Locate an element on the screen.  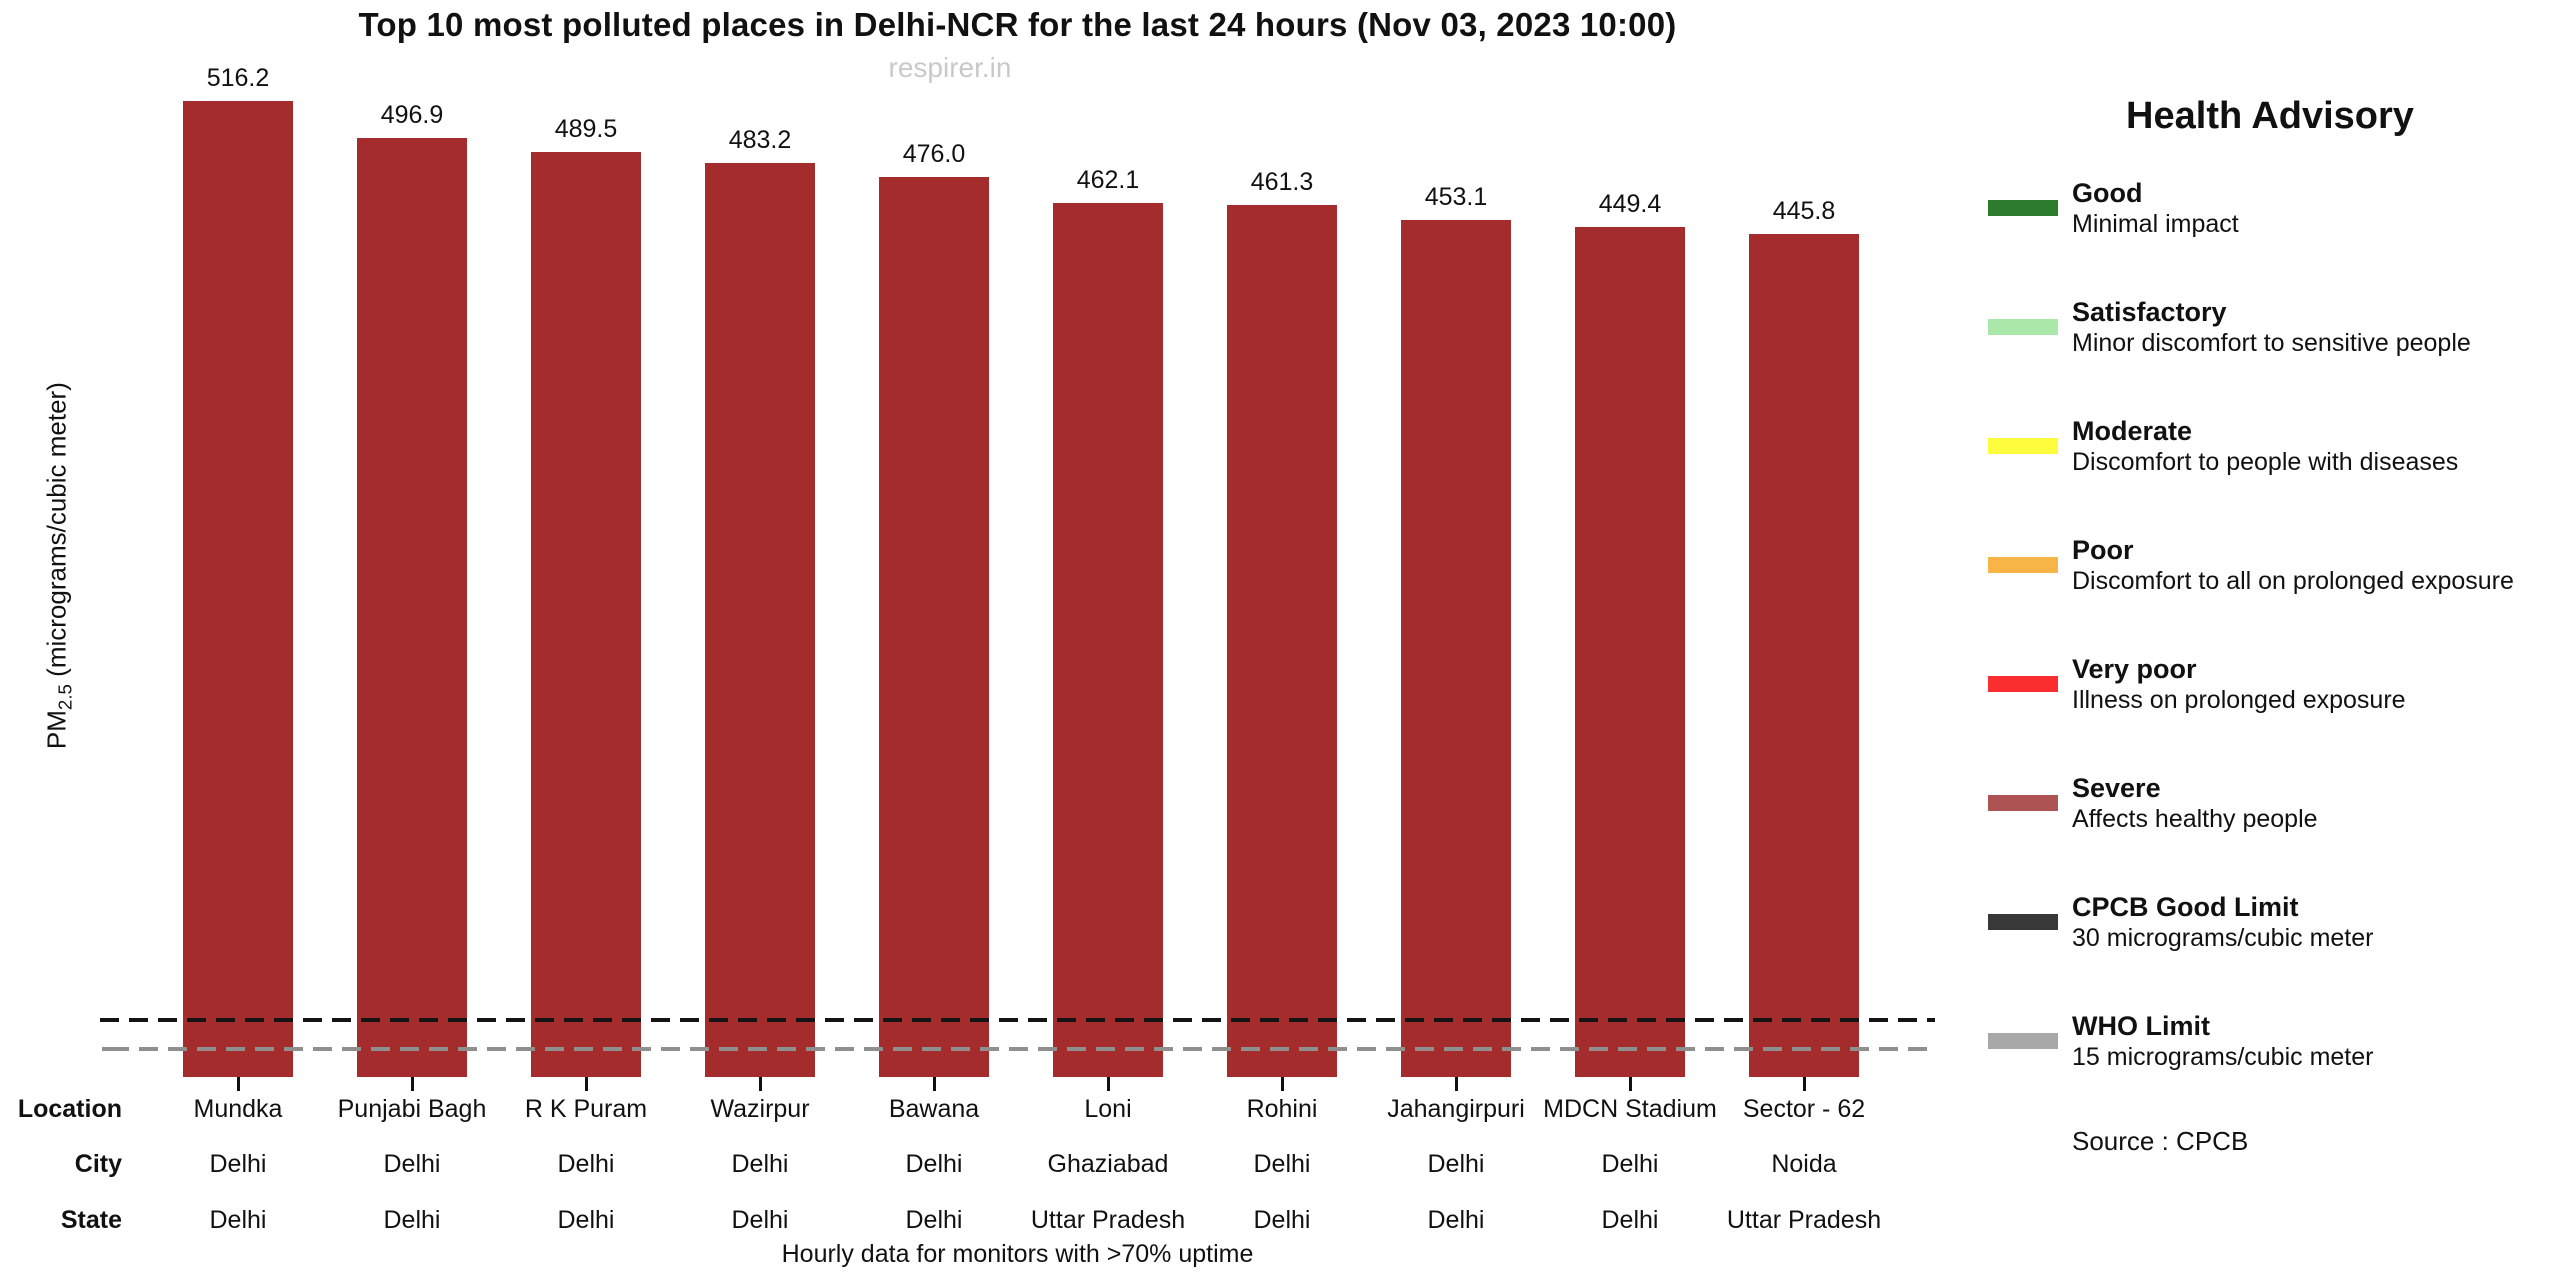
state-label-jahangirpuri: Delhi is located at coordinates (1456, 1220).